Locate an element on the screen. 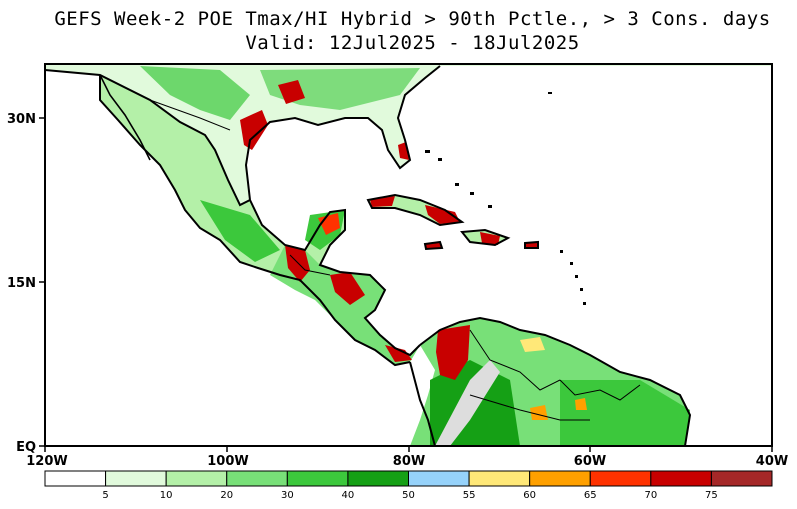  x-tick-120w: 120W is located at coordinates (46, 461).